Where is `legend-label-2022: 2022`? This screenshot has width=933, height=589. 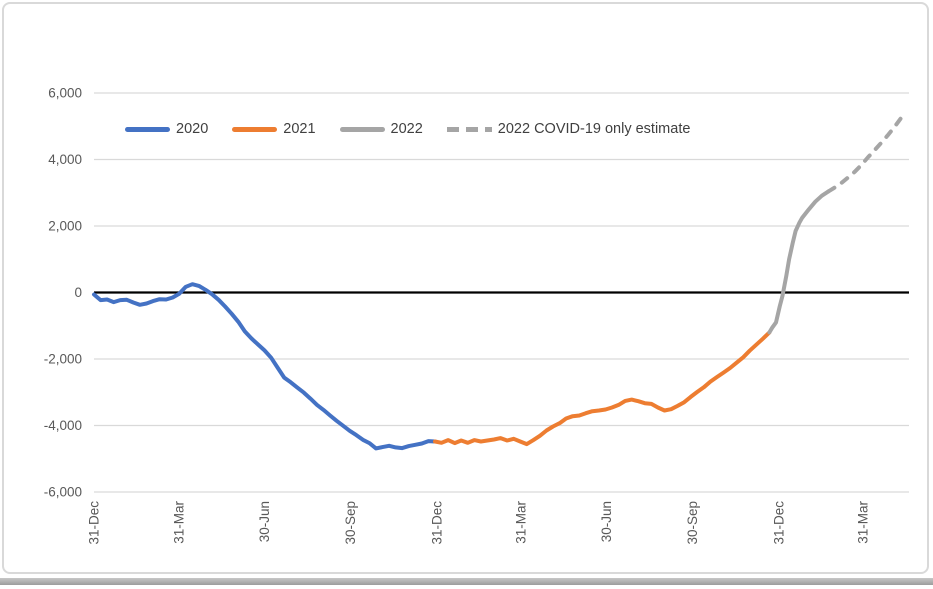
legend-label-2022: 2022 is located at coordinates (406, 129).